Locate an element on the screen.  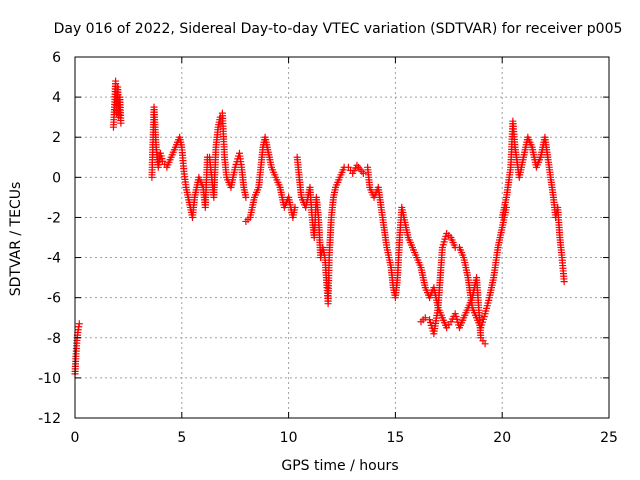
x-axis-label: GPS time / hours is located at coordinates (339, 466).